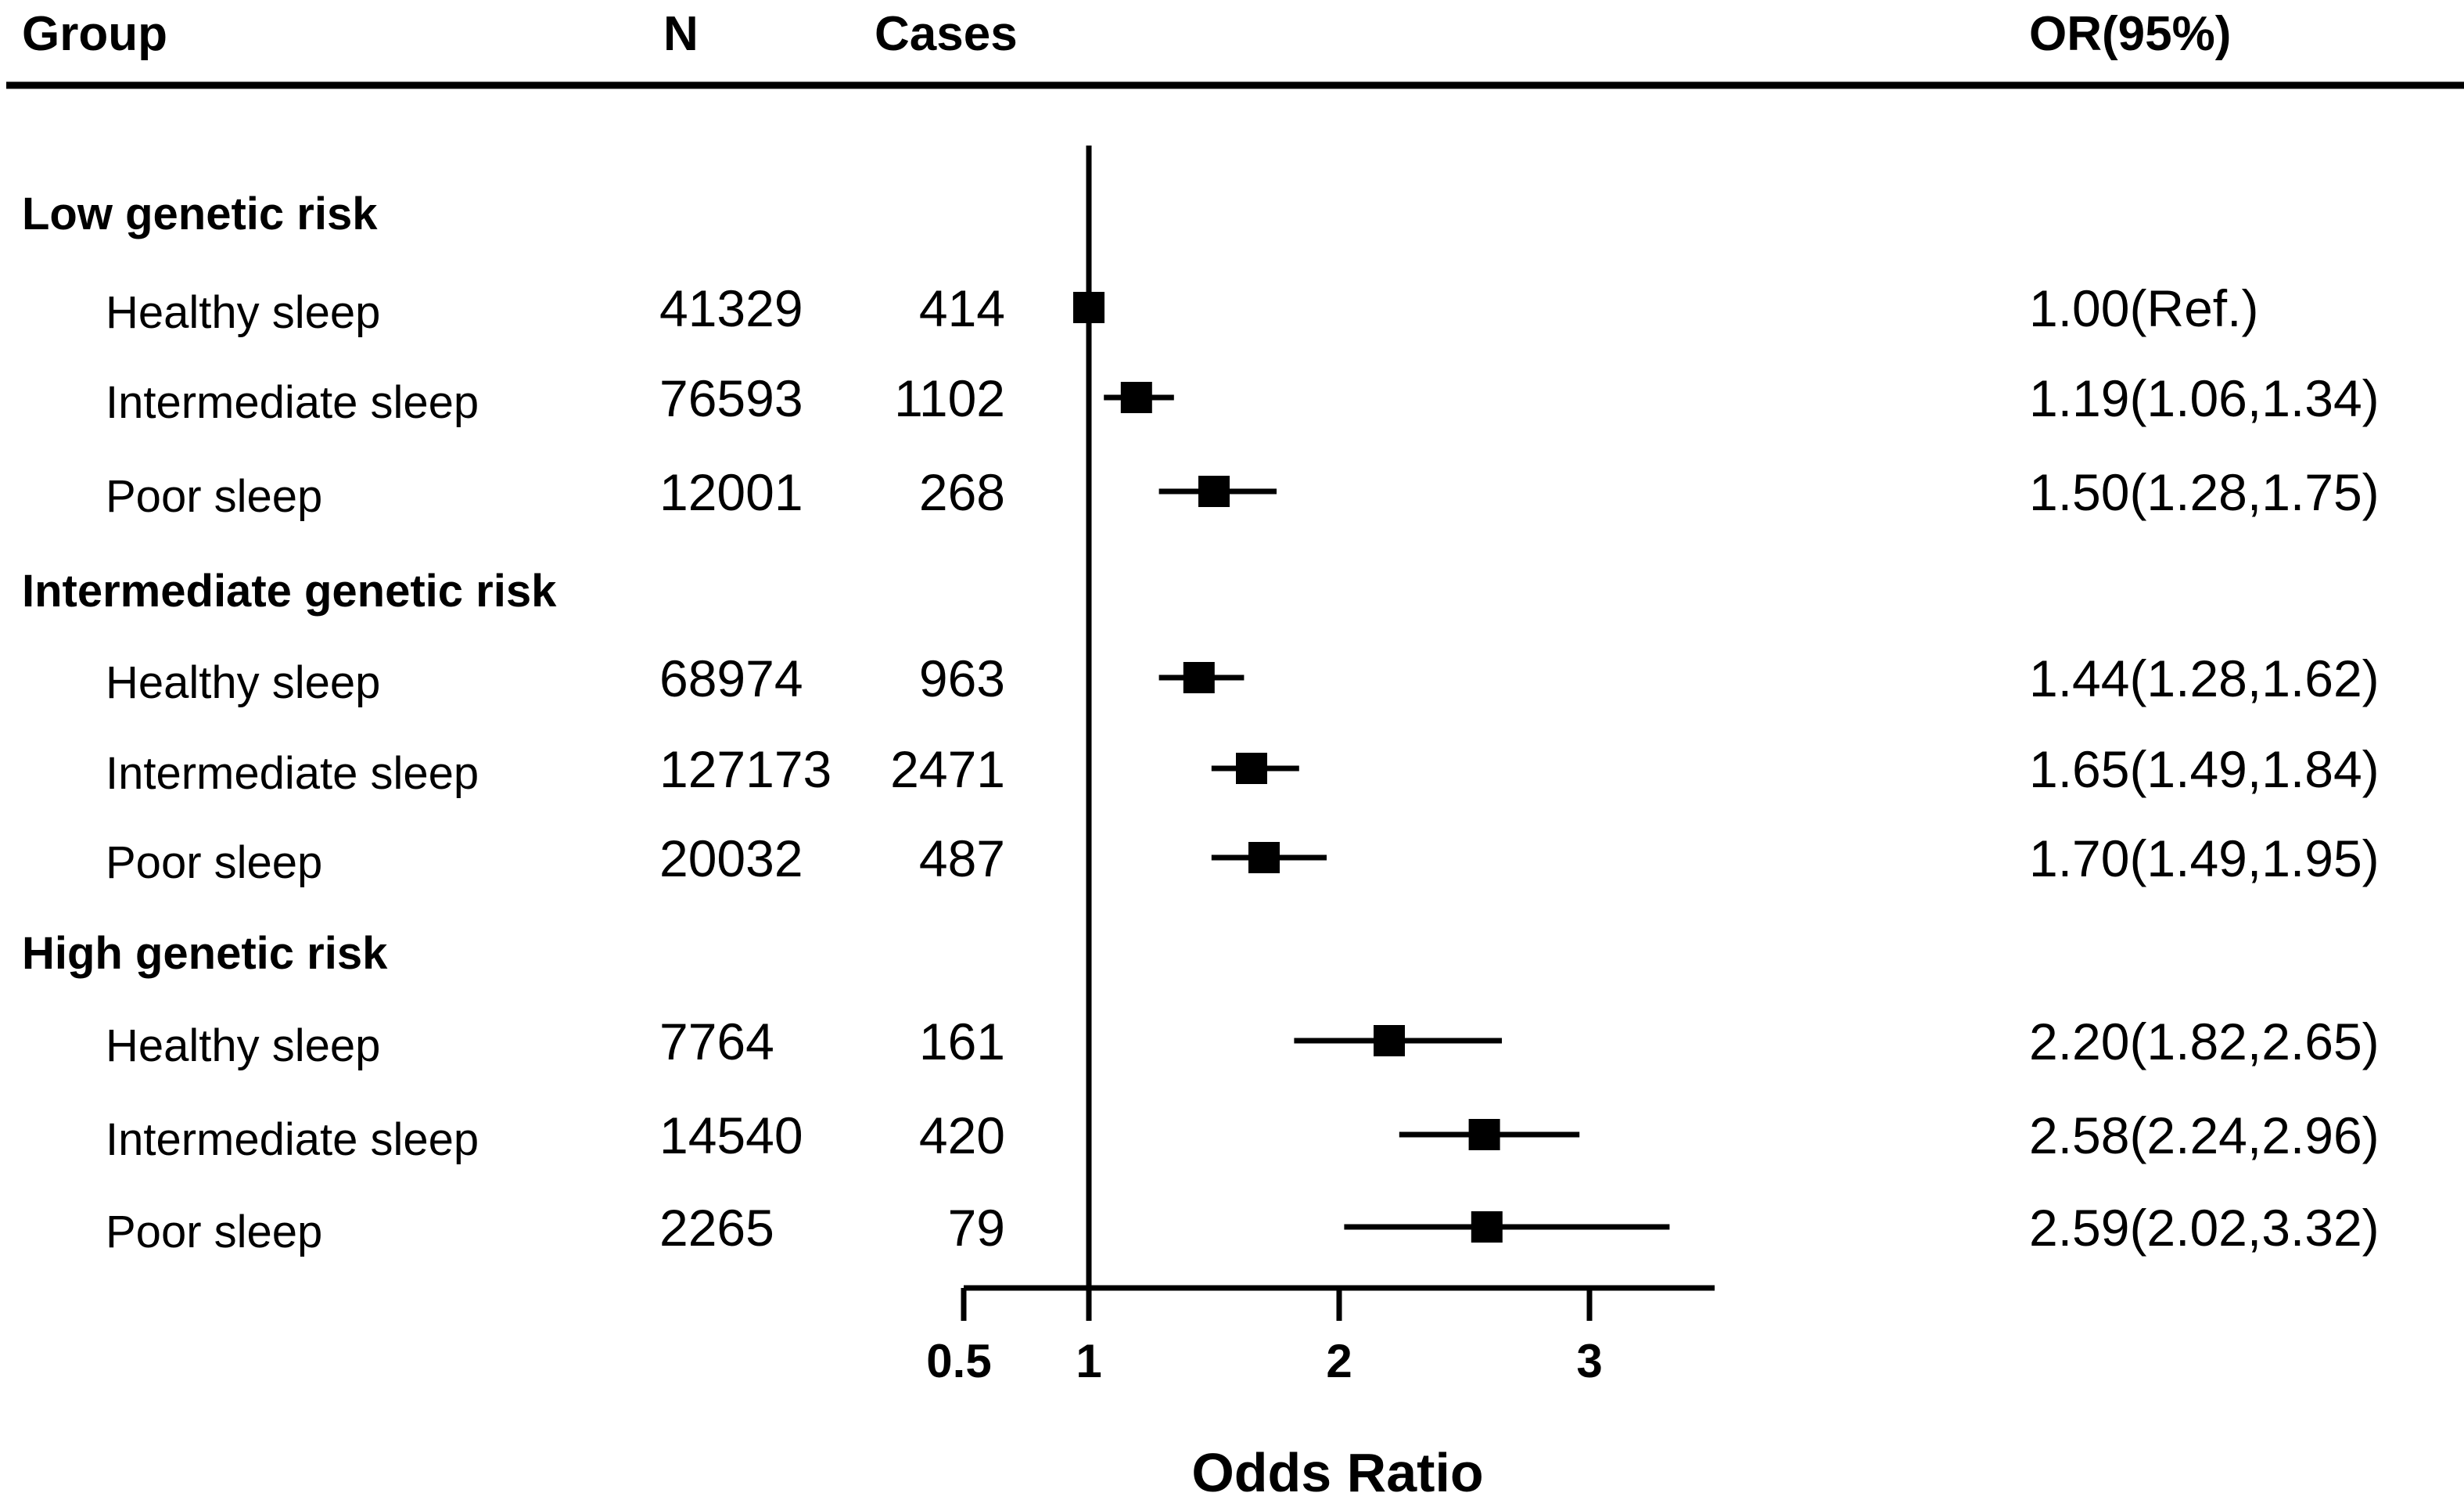 The width and height of the screenshot is (2464, 1500). I want to click on x-tick-label: 1, so click(1088, 1361).